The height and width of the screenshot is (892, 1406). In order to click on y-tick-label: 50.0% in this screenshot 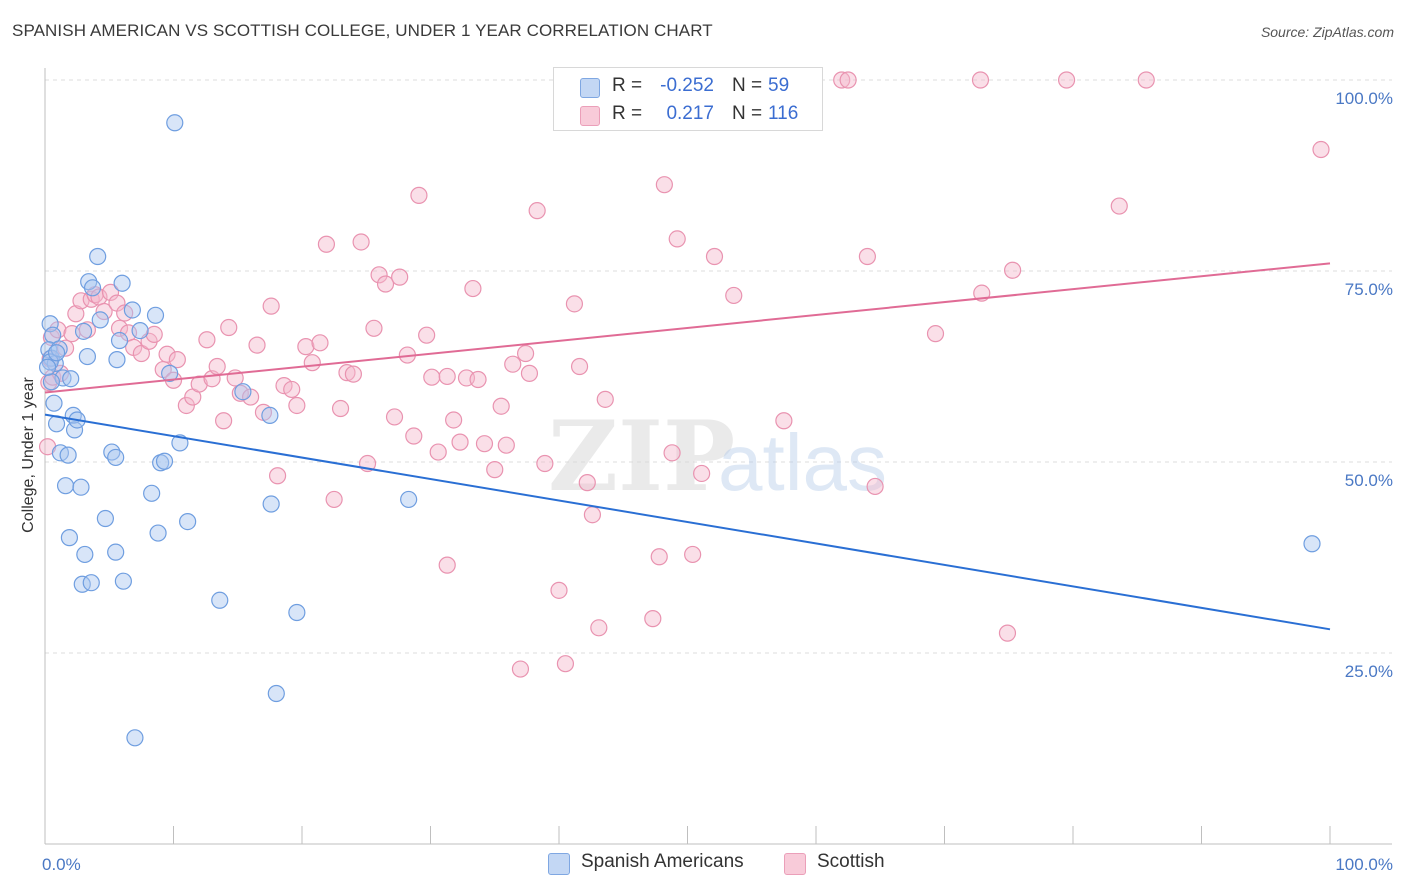, I will do `click(1369, 480)`.